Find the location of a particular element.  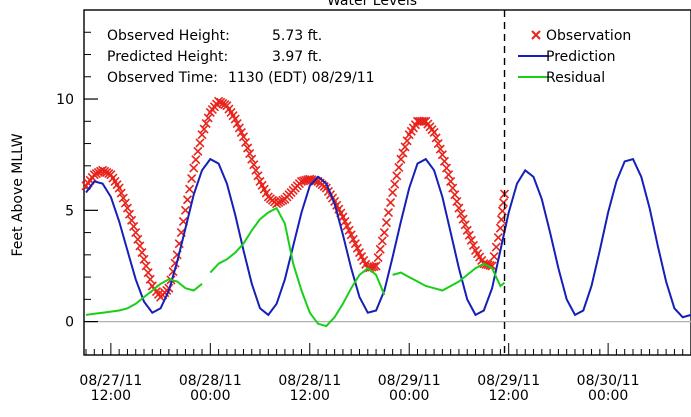

x-tick-date: 08/30/11 is located at coordinates (608, 381).